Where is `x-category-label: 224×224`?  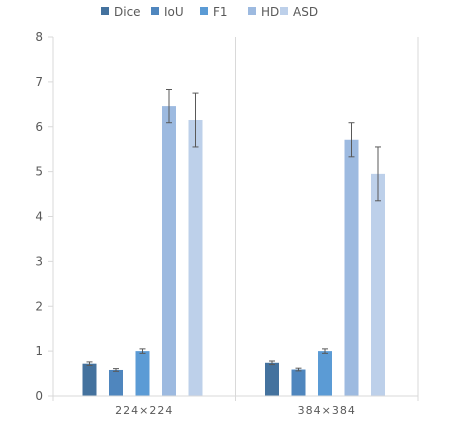
x-category-label: 224×224 is located at coordinates (144, 410).